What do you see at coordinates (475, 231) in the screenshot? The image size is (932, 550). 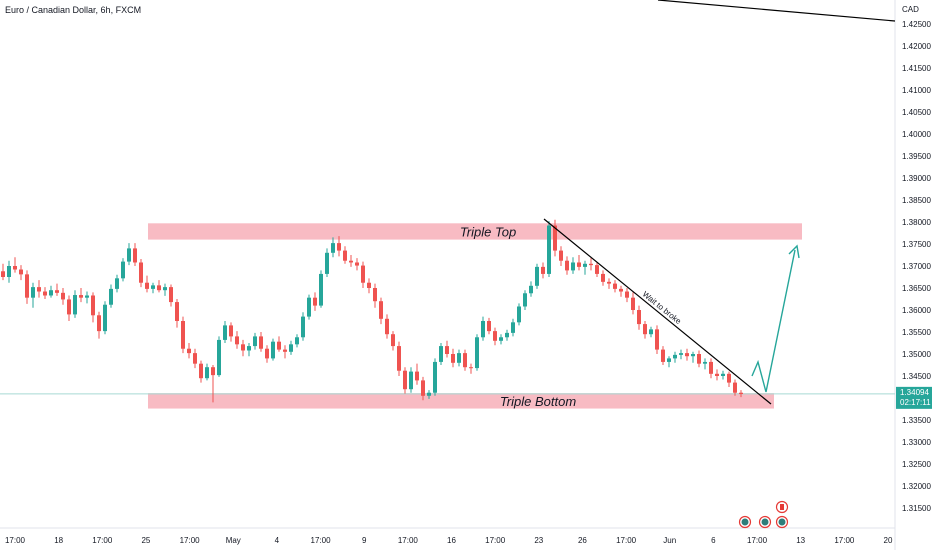 I see `triple-top-zone` at bounding box center [475, 231].